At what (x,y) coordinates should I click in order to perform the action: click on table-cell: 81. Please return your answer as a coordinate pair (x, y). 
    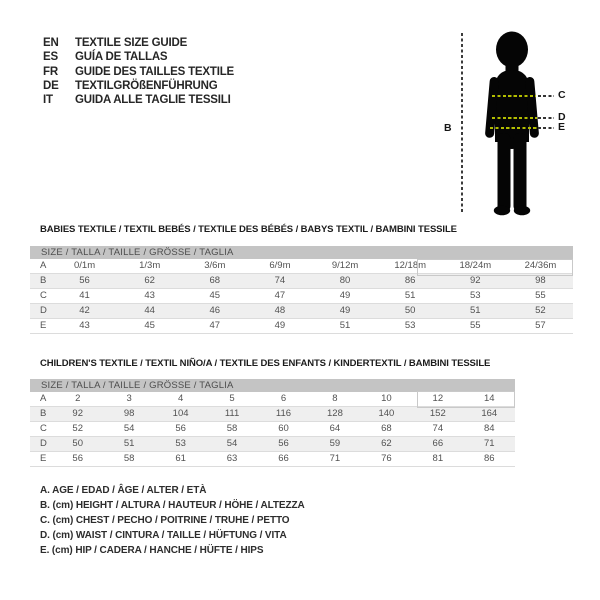
    Looking at the image, I should click on (438, 458).